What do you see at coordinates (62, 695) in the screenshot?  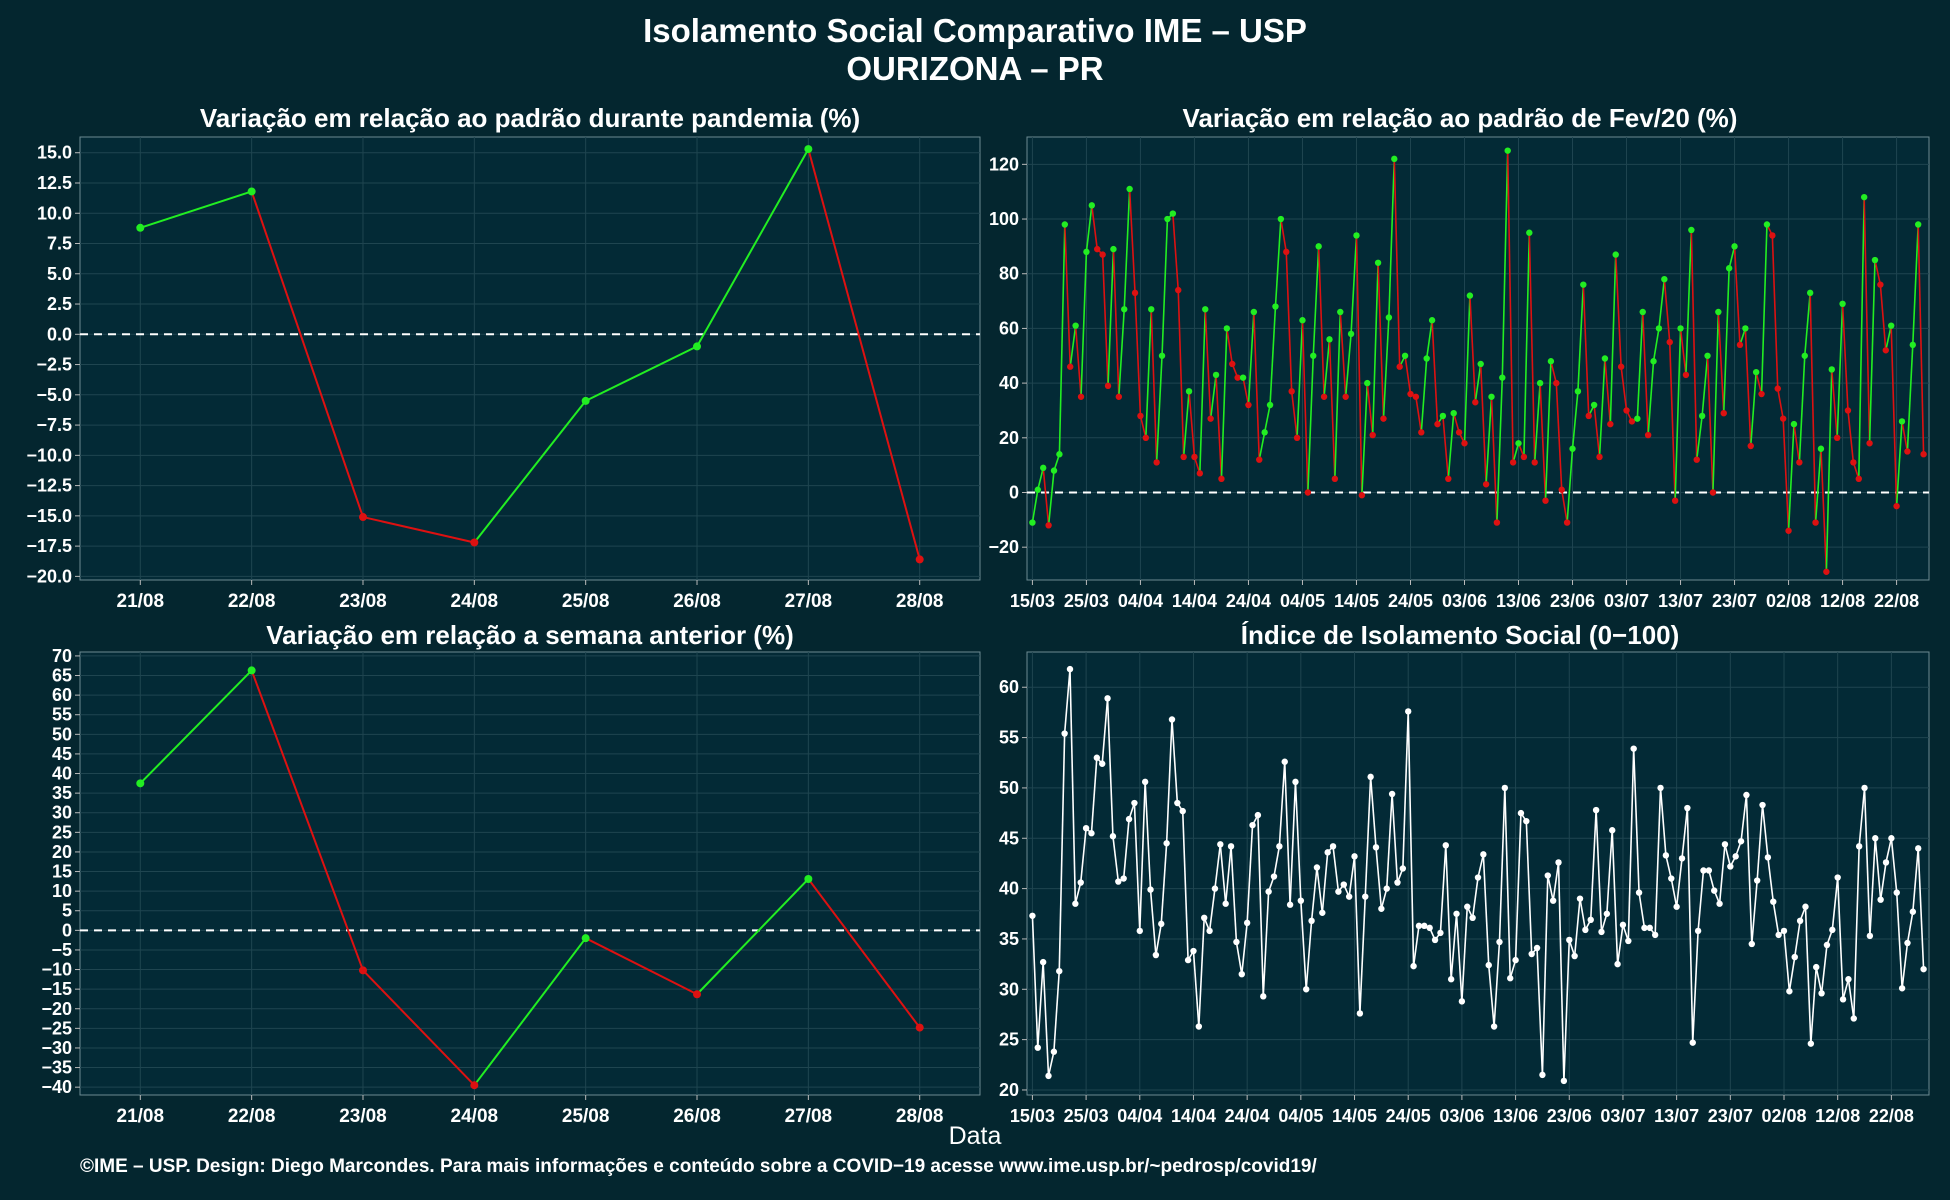 I see `y-tick-label: 60` at bounding box center [62, 695].